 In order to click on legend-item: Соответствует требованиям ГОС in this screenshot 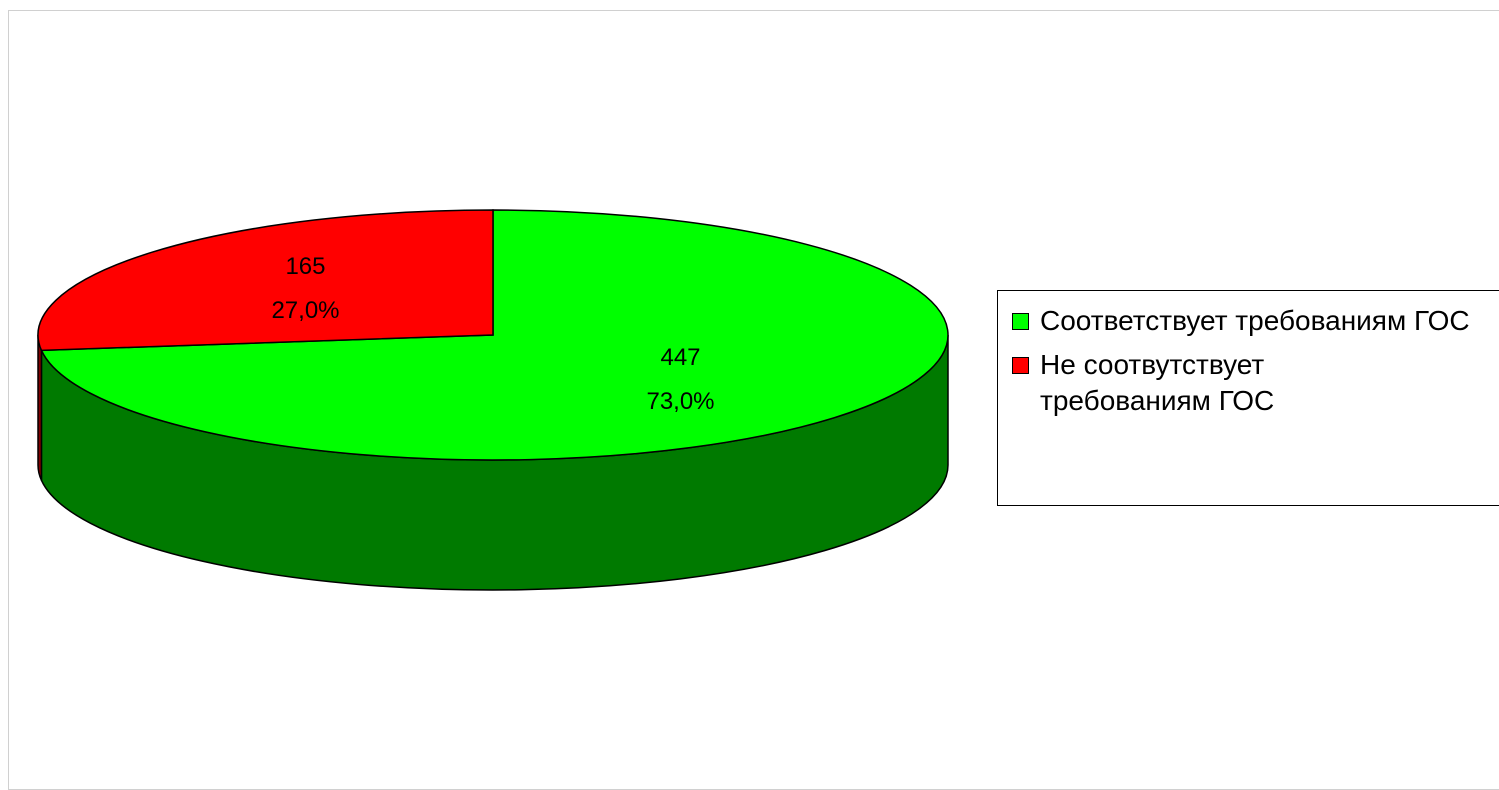, I will do `click(1255, 321)`.